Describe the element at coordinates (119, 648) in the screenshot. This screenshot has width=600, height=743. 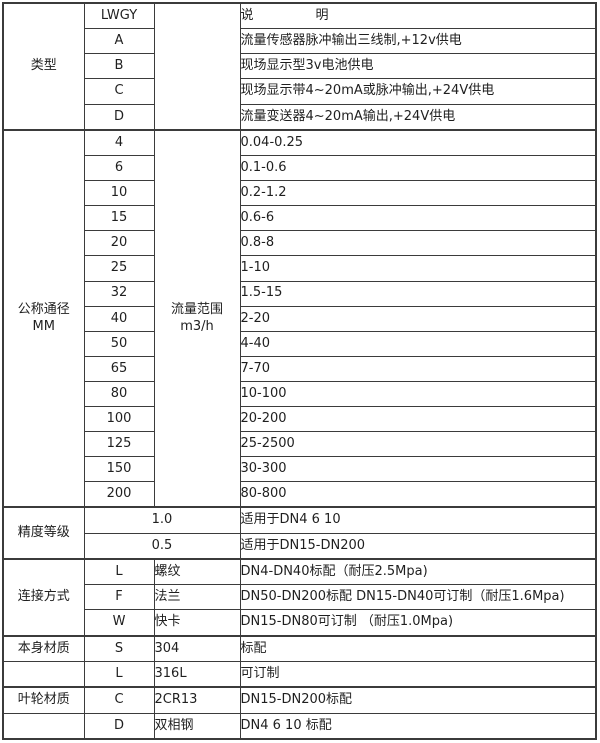
I see `material-code: S` at that location.